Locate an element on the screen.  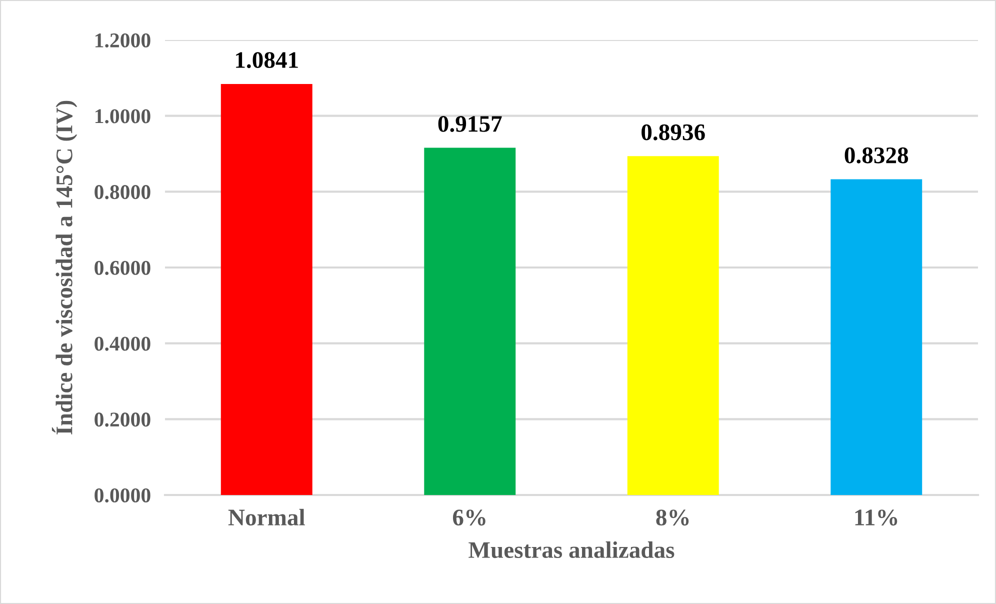
x-tick-label: 6% is located at coordinates (469, 518).